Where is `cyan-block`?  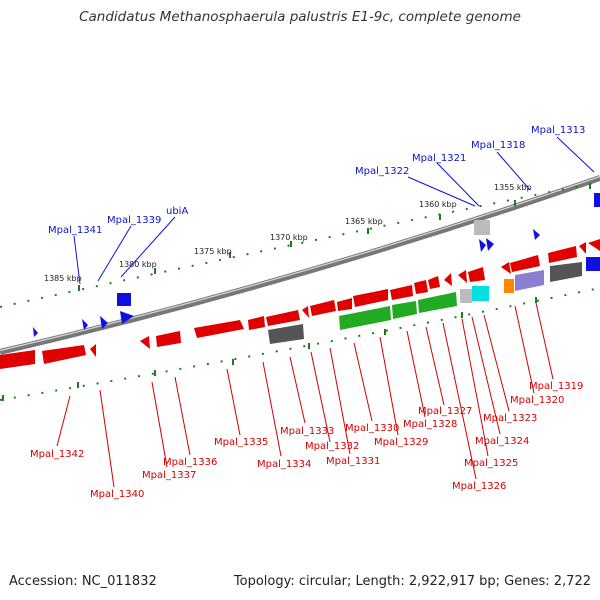 cyan-block is located at coordinates (480, 293).